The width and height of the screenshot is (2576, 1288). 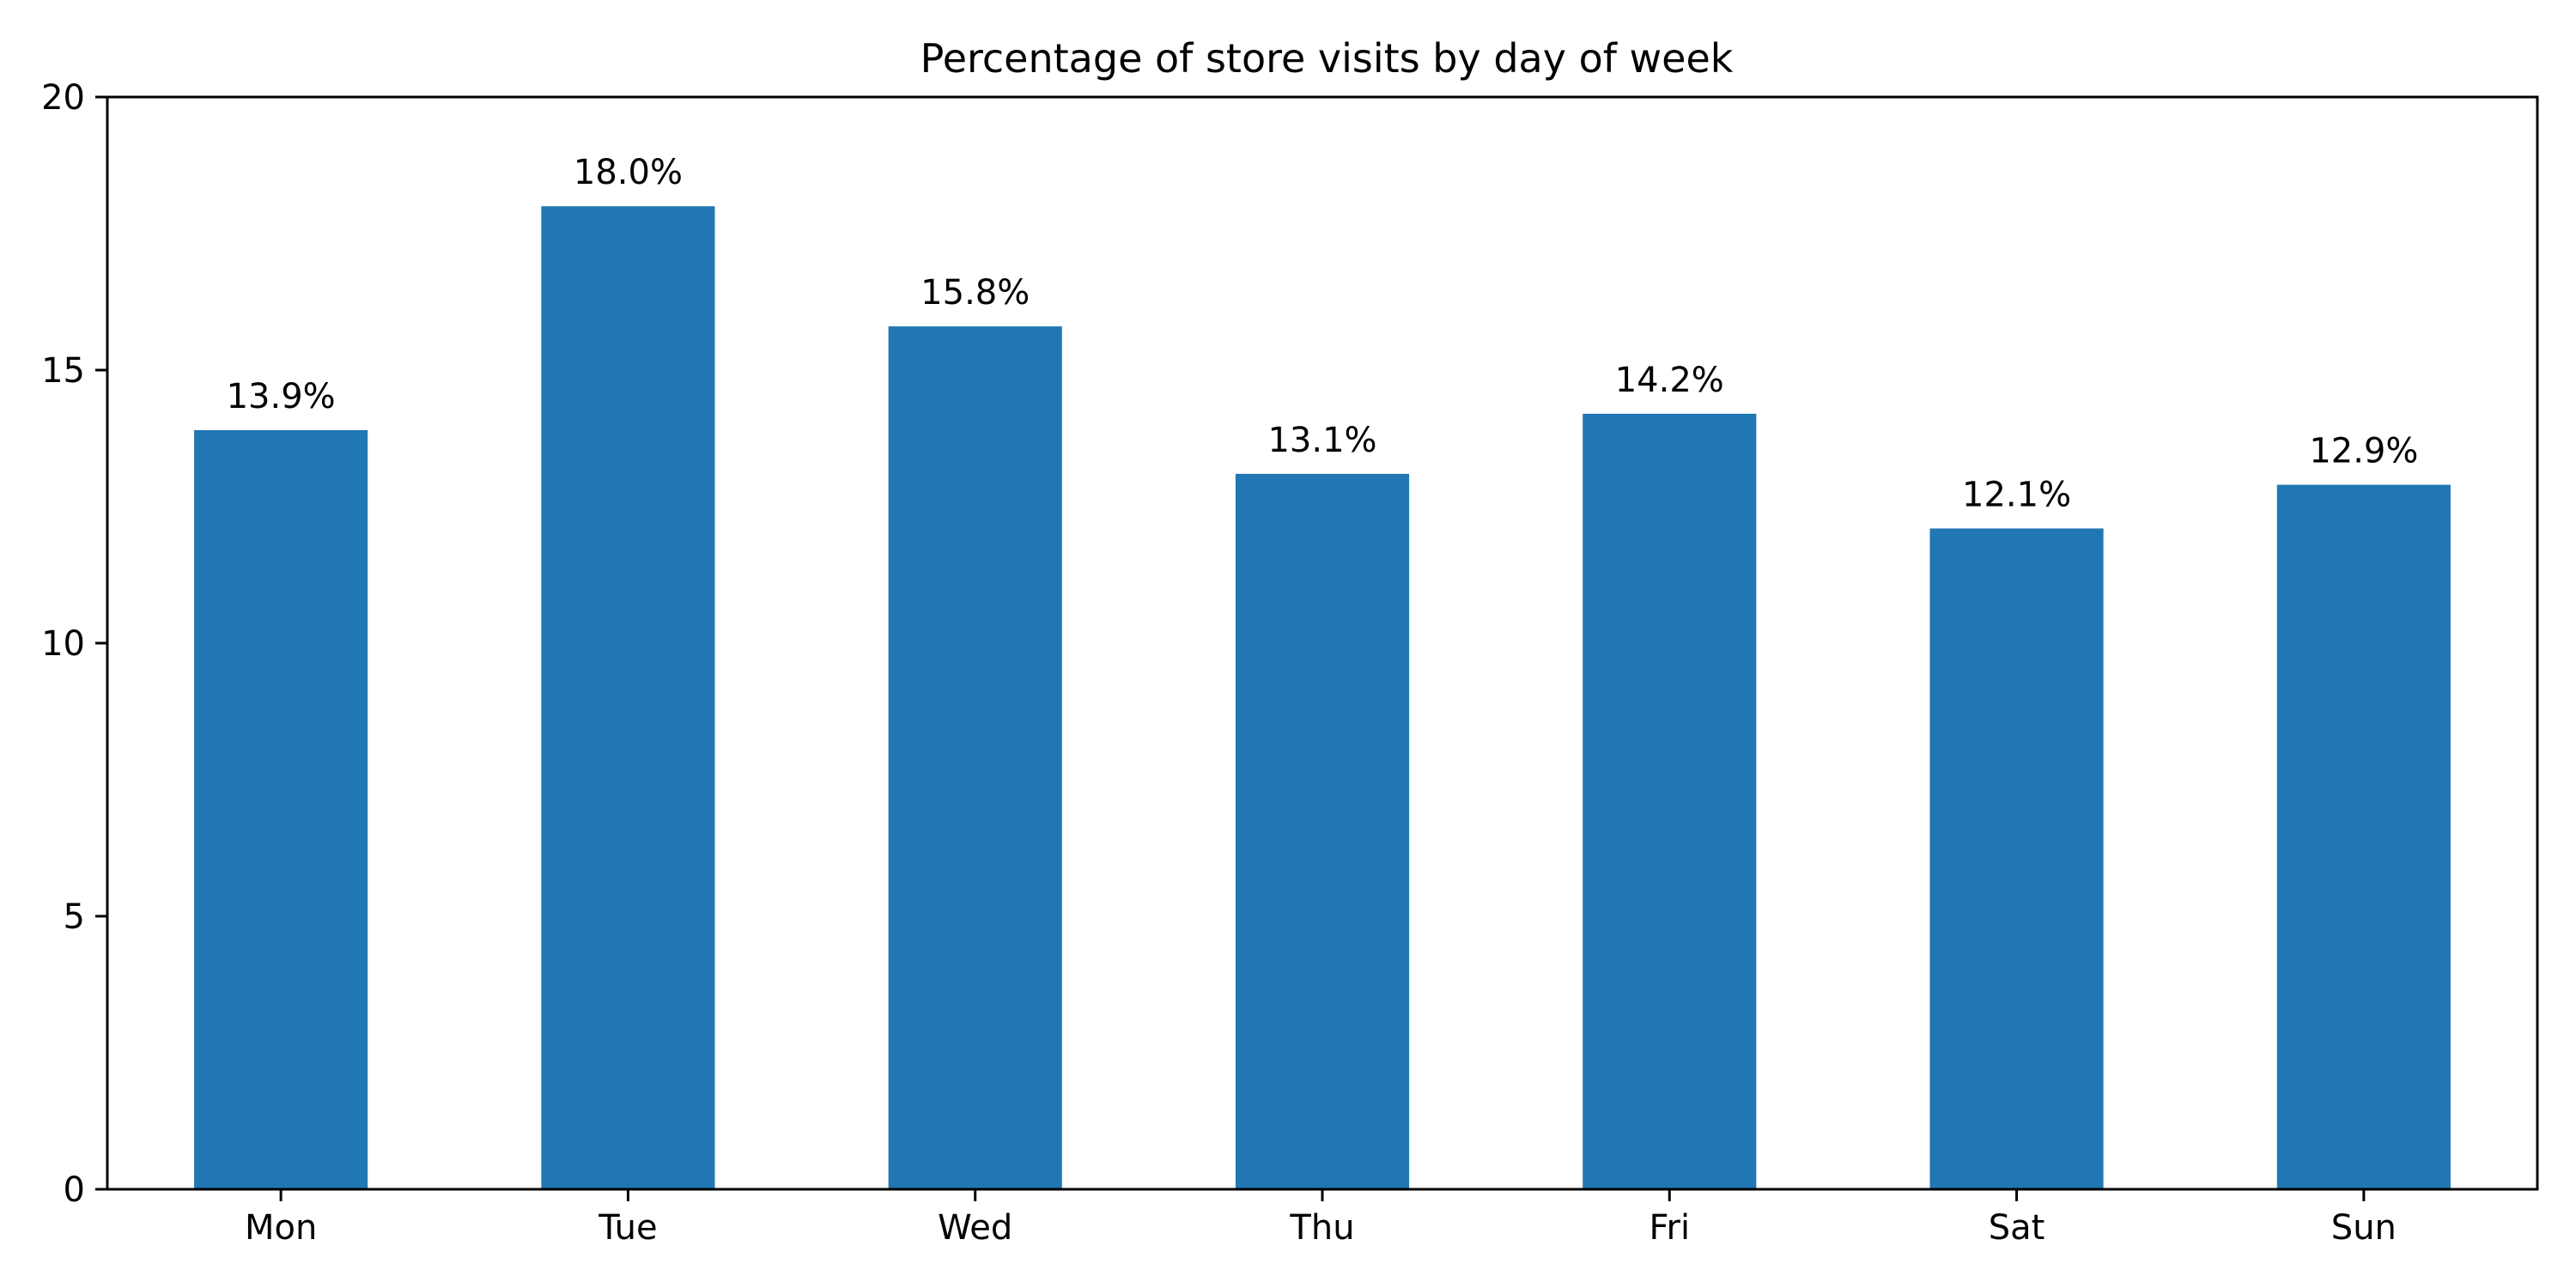 What do you see at coordinates (1323, 831) in the screenshot?
I see `bar-thu` at bounding box center [1323, 831].